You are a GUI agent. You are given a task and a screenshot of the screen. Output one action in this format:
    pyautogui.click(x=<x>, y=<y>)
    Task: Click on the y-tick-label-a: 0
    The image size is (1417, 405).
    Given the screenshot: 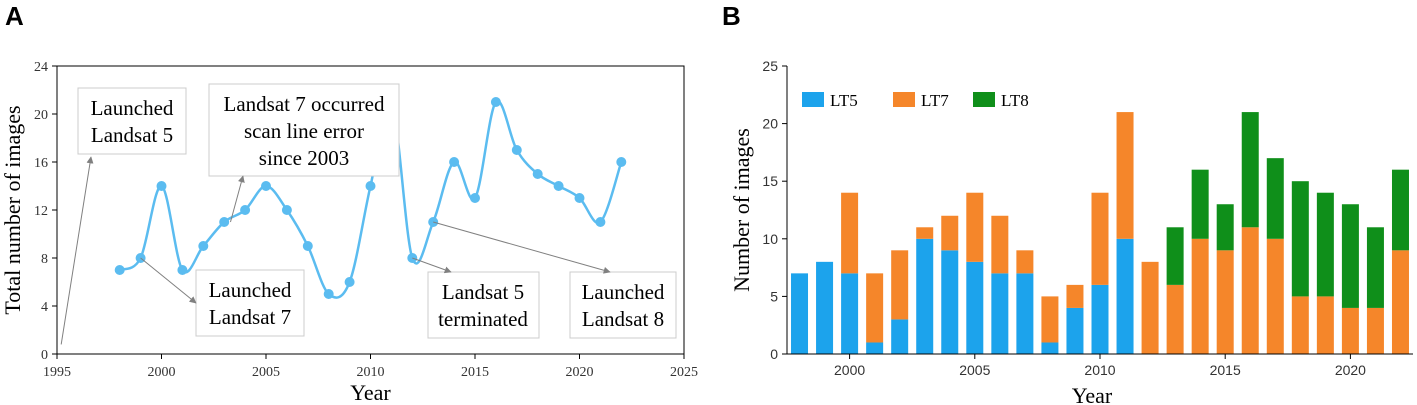 What is the action you would take?
    pyautogui.click(x=44, y=355)
    